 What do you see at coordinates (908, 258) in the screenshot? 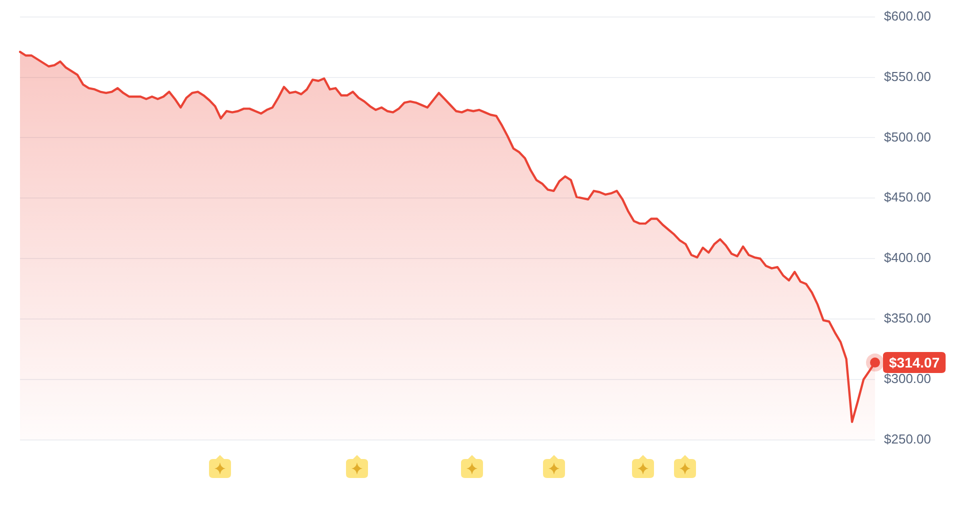
I see `y-tick-label: $400.00` at bounding box center [908, 258].